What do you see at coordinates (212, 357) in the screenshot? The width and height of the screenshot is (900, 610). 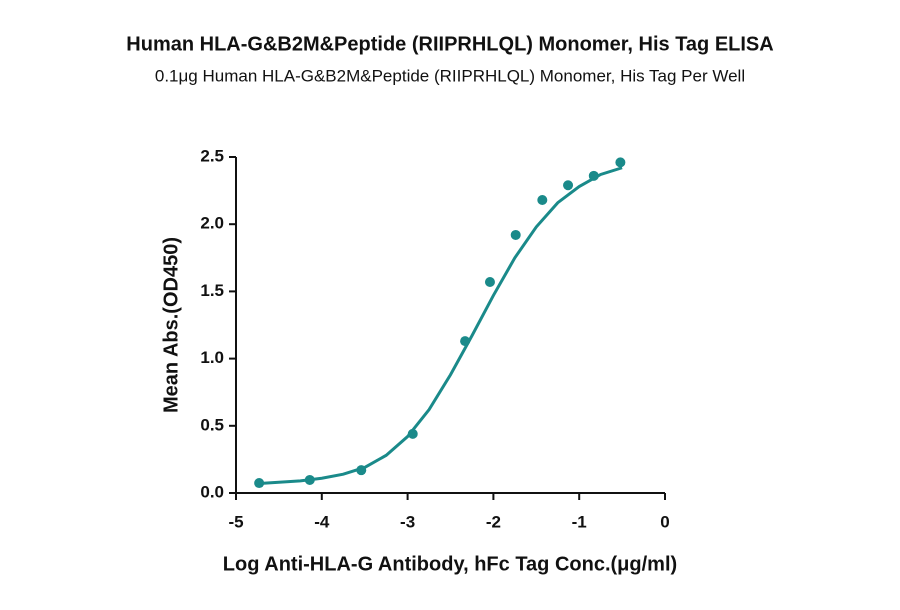 I see `y-tick-label: 1.0` at bounding box center [212, 357].